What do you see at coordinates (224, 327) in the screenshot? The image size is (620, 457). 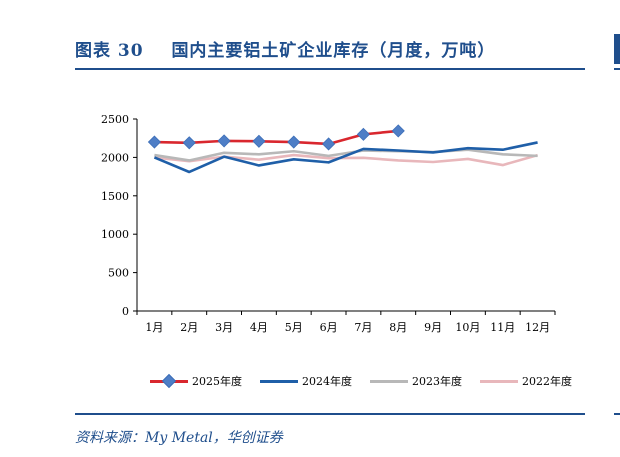 I see `x-tick-label: 3月` at bounding box center [224, 327].